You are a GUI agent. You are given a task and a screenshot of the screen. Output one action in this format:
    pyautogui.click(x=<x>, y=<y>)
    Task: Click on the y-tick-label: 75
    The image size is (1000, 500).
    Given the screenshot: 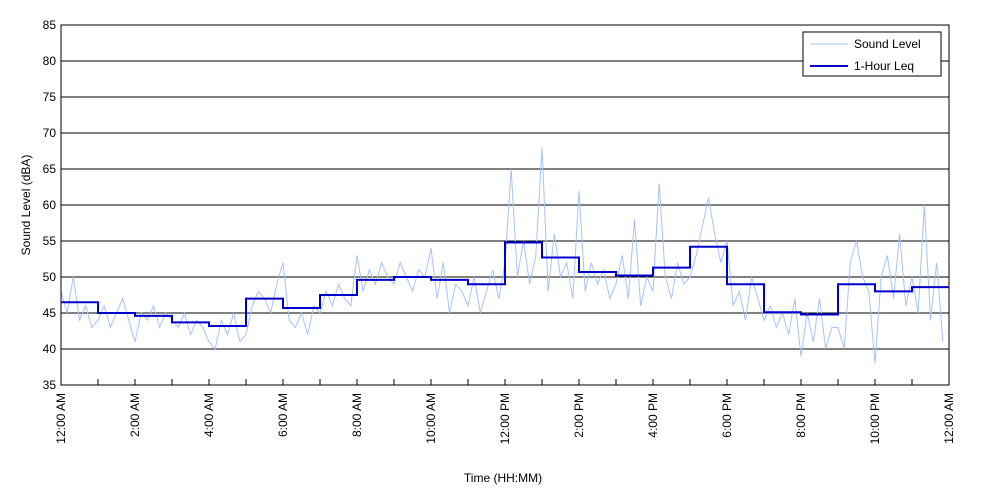 What is the action you would take?
    pyautogui.click(x=50, y=97)
    